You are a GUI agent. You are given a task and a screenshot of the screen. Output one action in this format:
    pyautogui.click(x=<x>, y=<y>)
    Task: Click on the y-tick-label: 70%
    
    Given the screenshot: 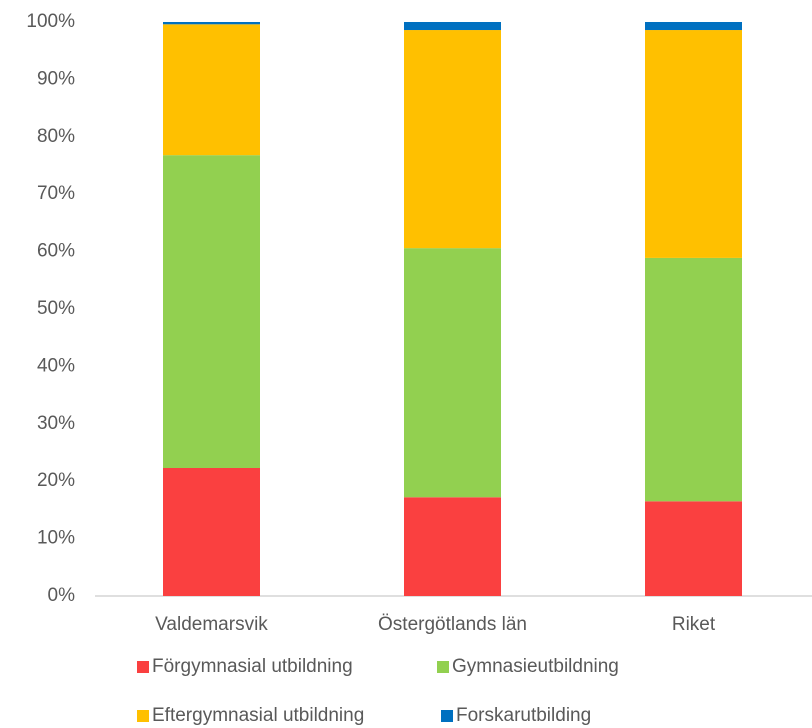 What is the action you would take?
    pyautogui.click(x=56, y=193)
    